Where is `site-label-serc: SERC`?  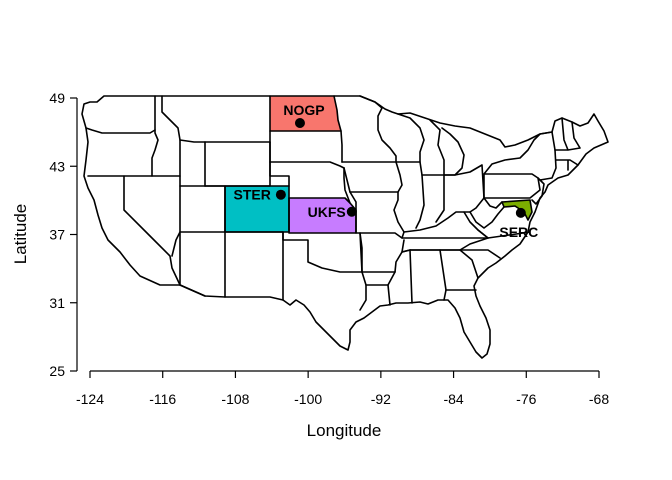
site-label-serc: SERC is located at coordinates (518, 232).